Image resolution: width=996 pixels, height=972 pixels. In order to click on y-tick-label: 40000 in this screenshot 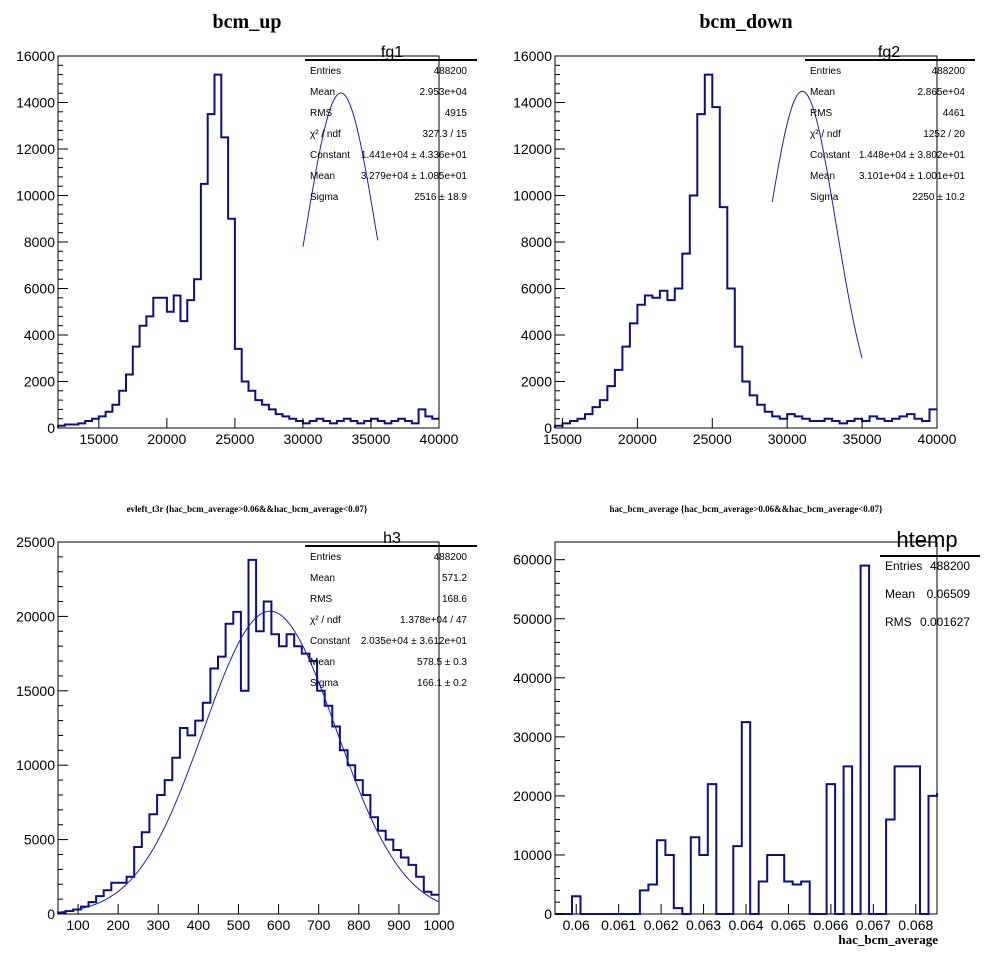, I will do `click(532, 678)`.